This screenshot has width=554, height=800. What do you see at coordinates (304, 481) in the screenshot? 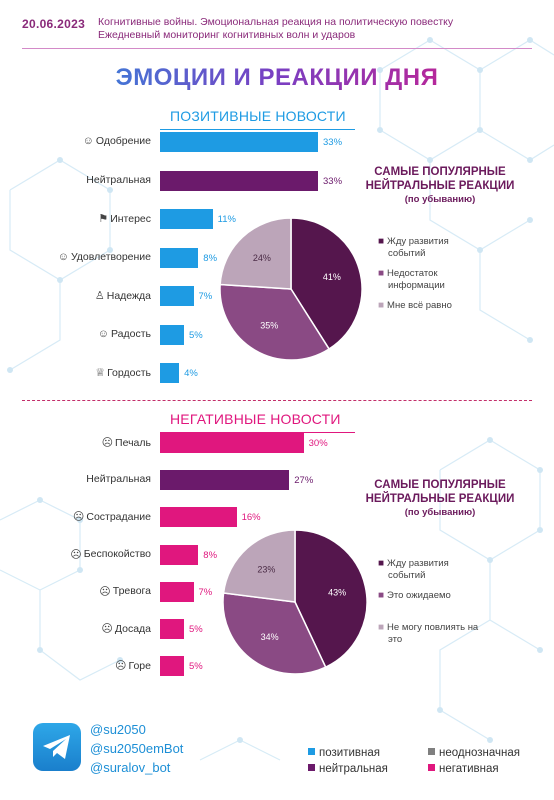
I see `negative-bar-value: 27%` at bounding box center [304, 481].